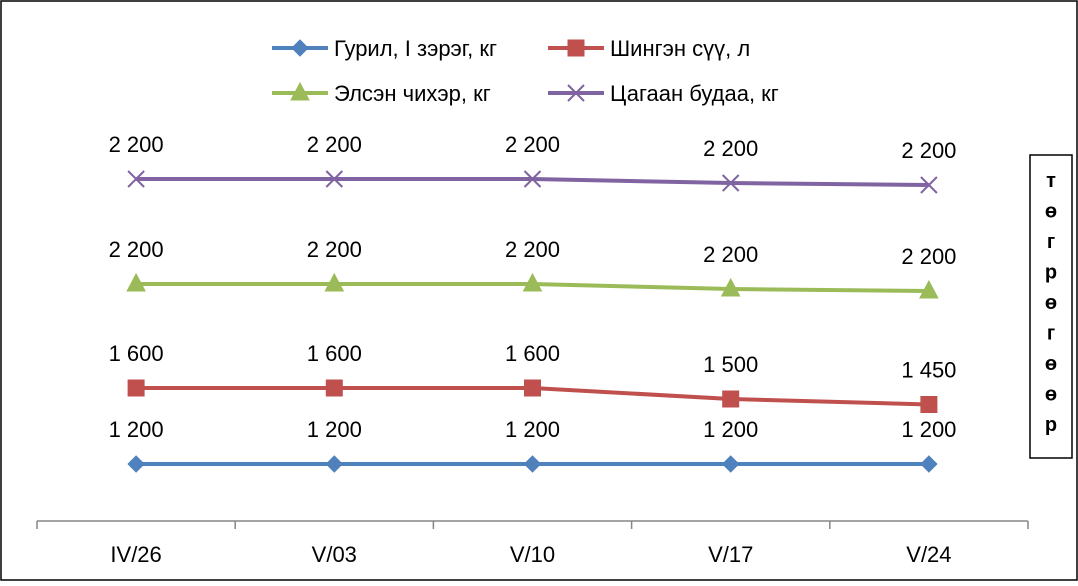  Describe the element at coordinates (532, 554) in the screenshot. I see `x-tick-label: V/10` at that location.